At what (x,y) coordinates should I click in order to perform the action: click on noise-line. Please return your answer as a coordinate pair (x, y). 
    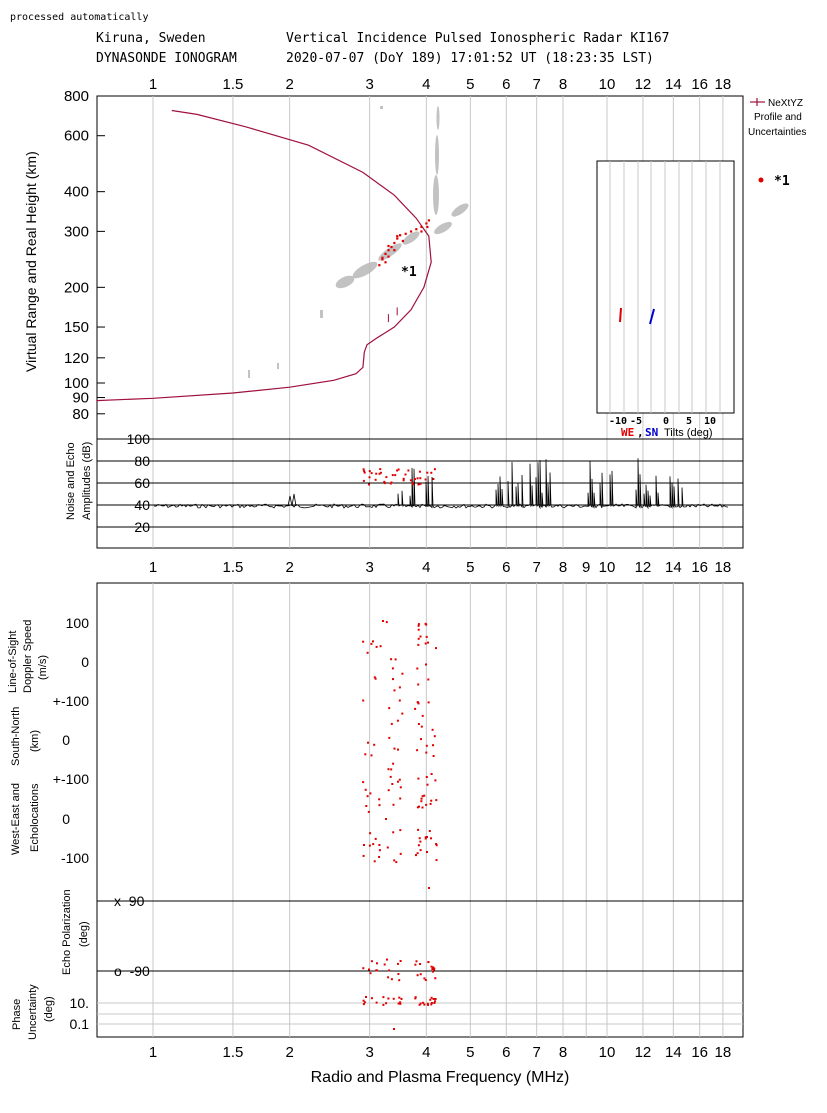
    Looking at the image, I should click on (441, 484).